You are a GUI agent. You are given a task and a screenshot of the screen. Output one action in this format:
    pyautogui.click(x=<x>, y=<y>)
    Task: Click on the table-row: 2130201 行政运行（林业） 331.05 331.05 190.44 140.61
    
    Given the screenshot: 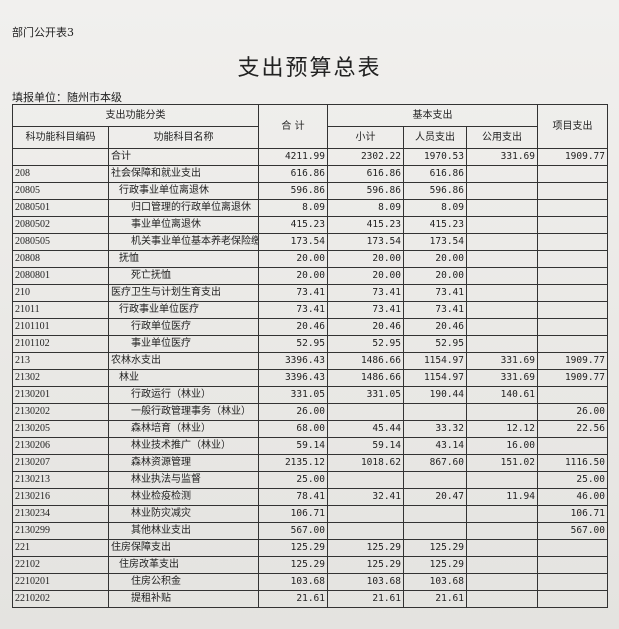 What is the action you would take?
    pyautogui.click(x=310, y=395)
    